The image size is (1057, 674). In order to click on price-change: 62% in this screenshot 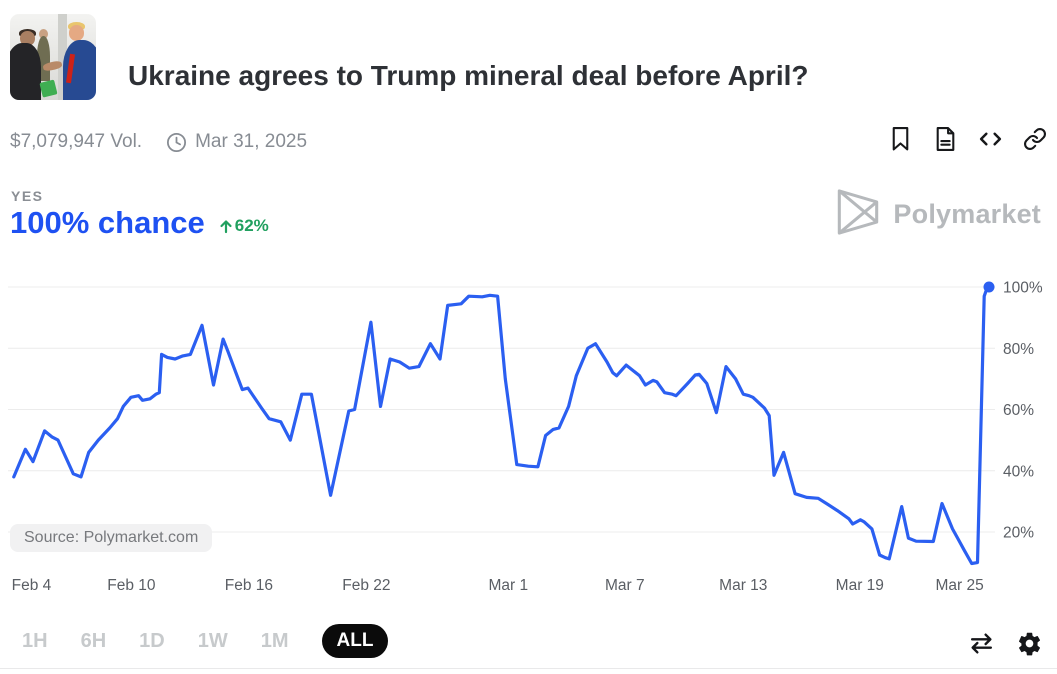, I will do `click(244, 226)`.